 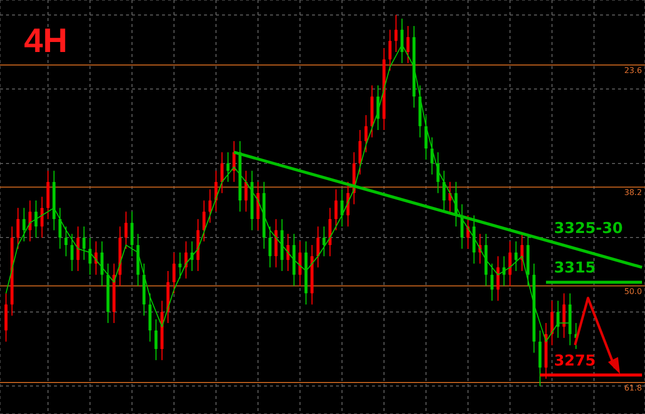 What do you see at coordinates (575, 267) in the screenshot?
I see `series-label: 3315` at bounding box center [575, 267].